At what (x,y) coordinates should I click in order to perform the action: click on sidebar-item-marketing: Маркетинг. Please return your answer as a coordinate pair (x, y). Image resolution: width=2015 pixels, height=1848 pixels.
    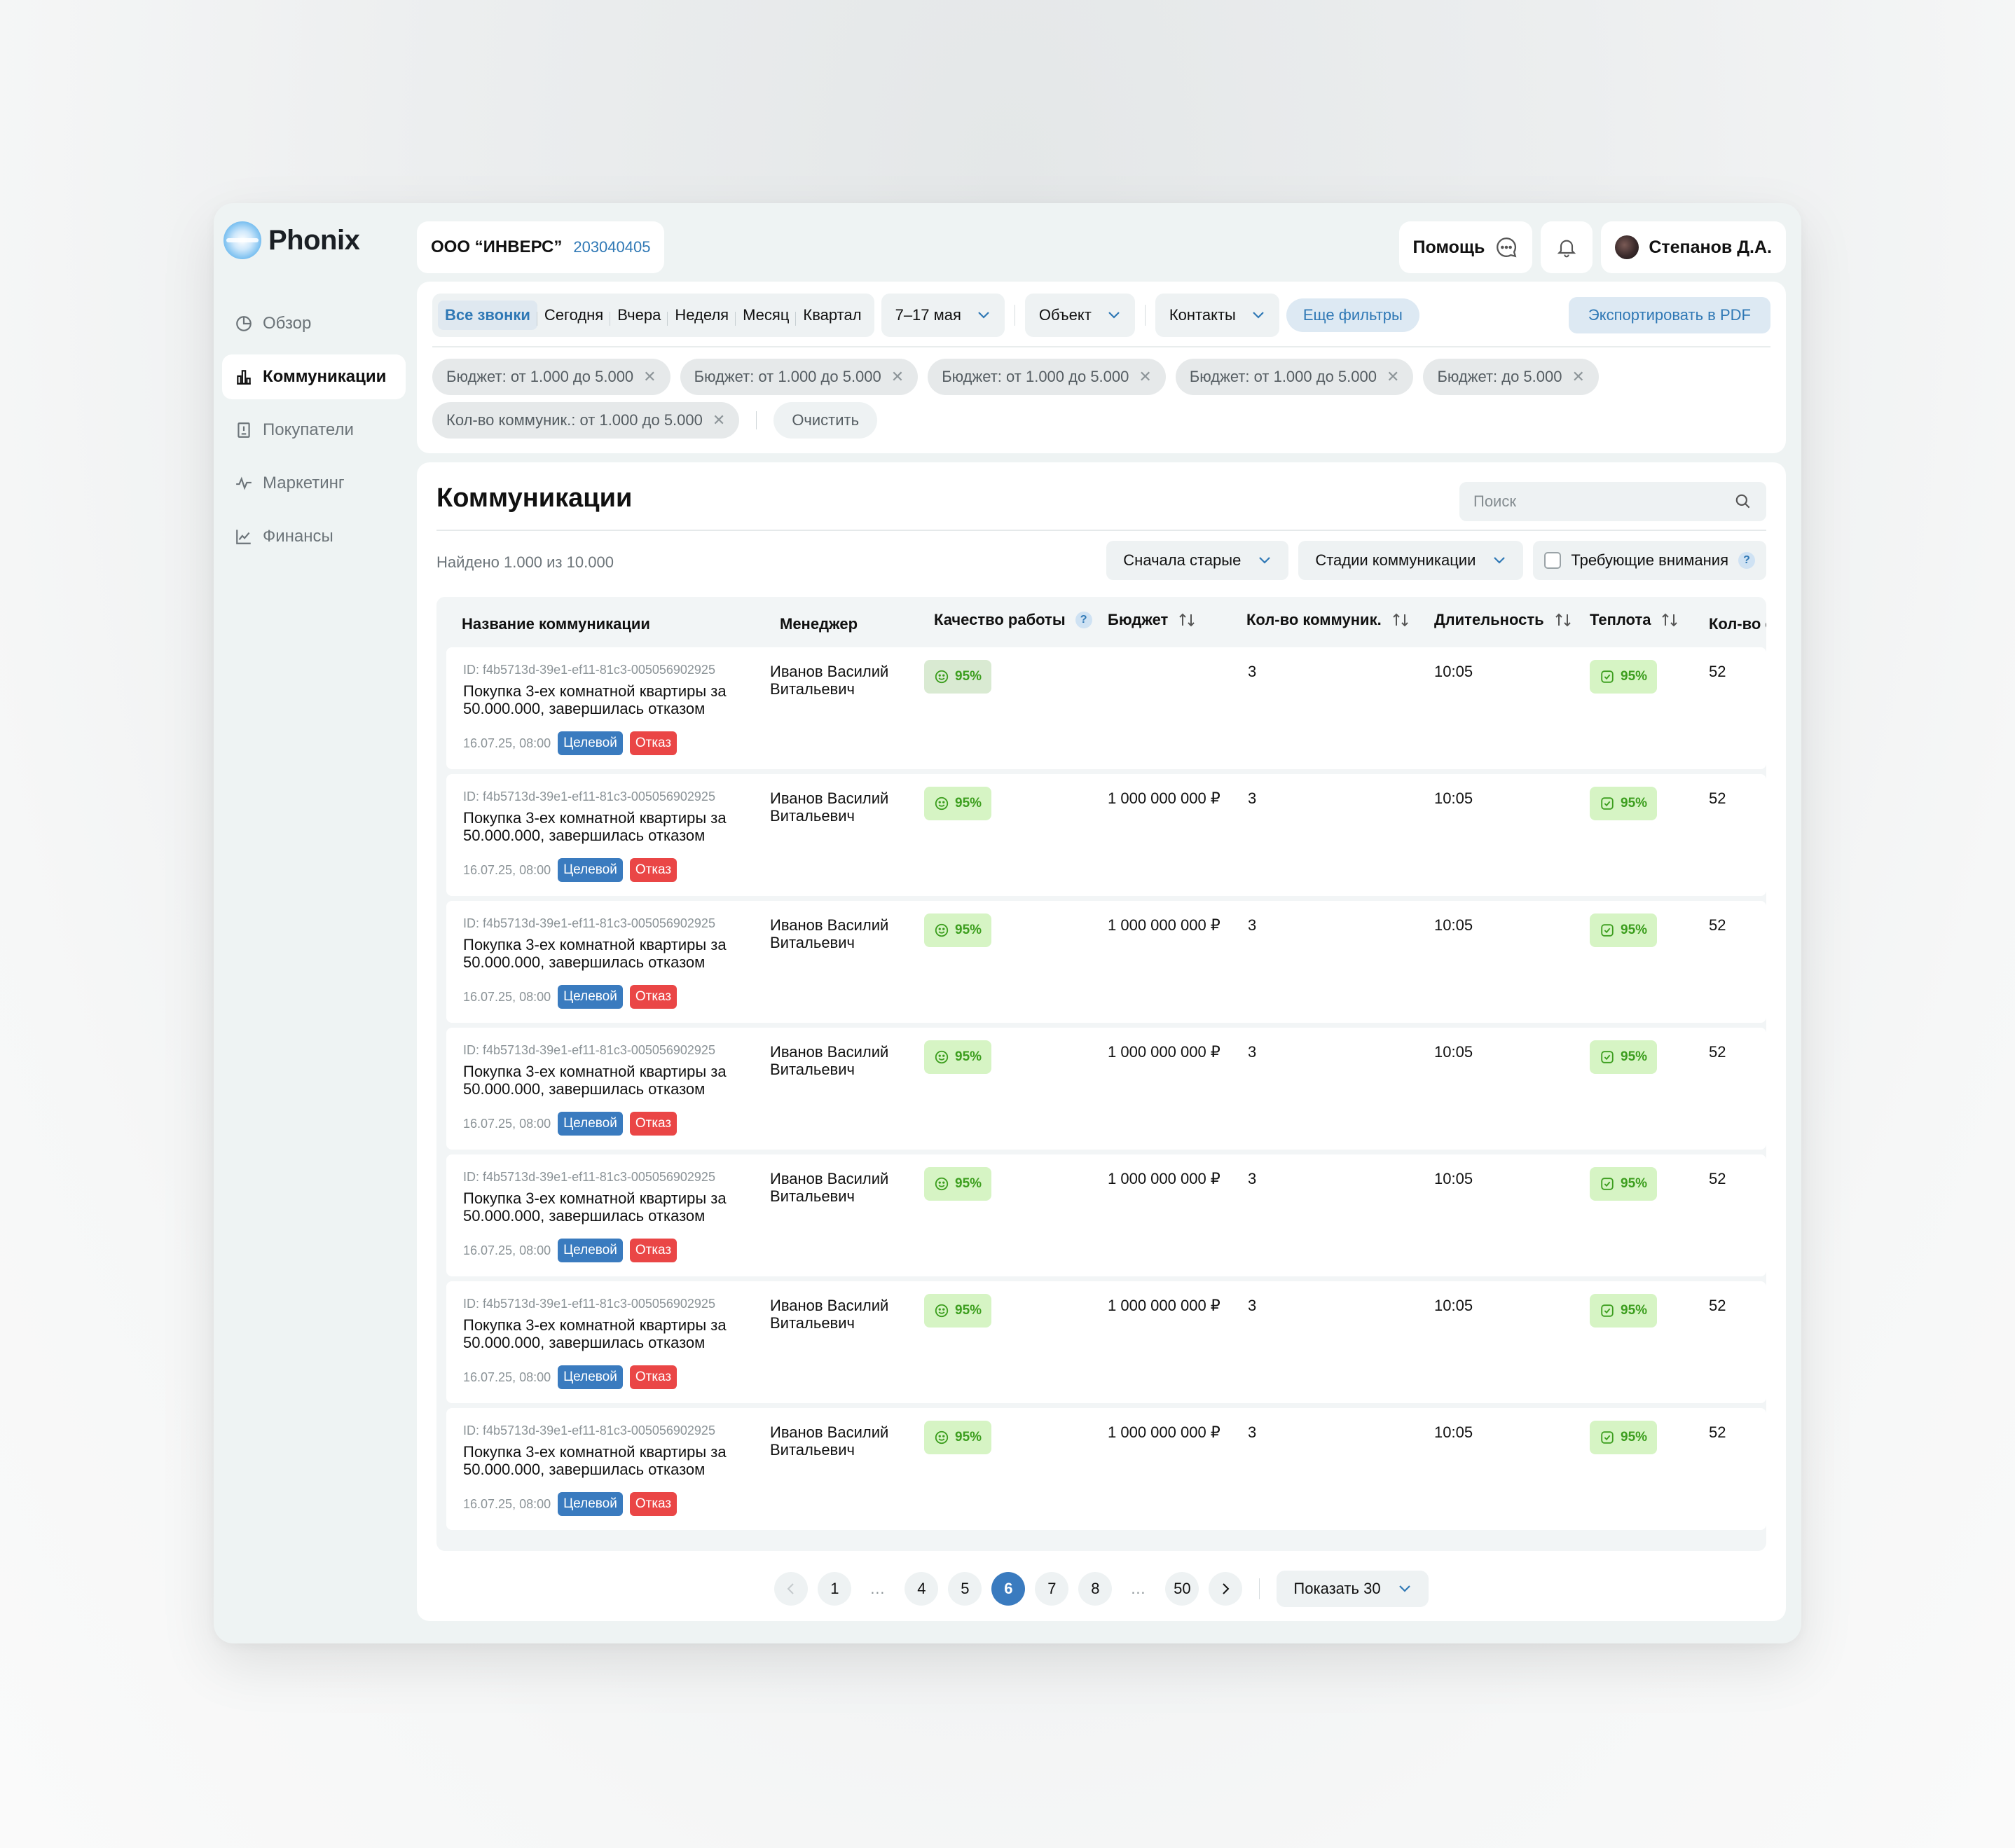
    Looking at the image, I should click on (314, 484).